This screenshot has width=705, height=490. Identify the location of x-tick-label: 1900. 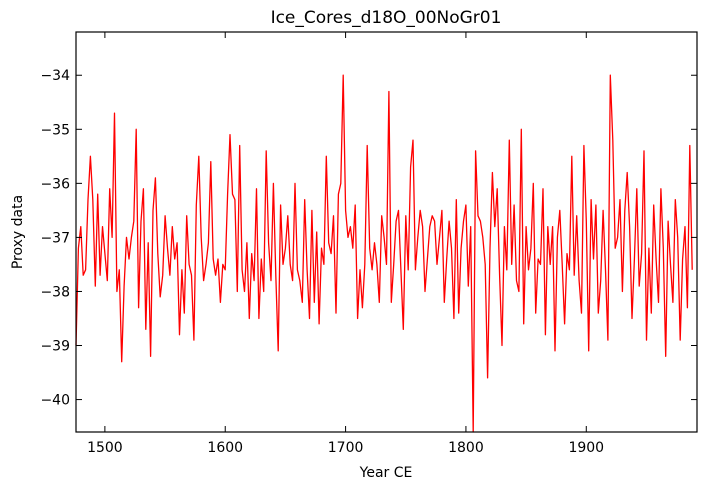
(586, 448).